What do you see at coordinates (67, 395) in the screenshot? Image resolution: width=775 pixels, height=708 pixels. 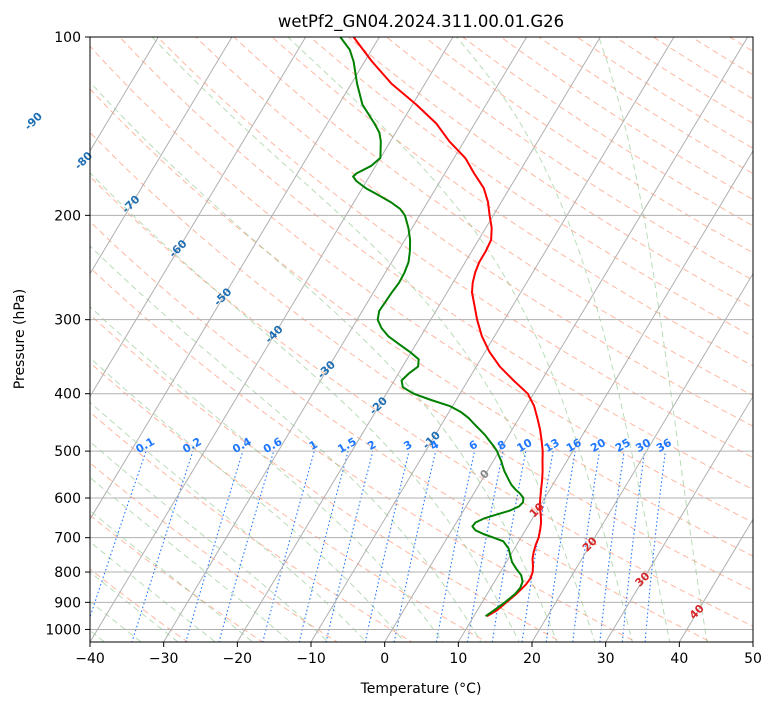 I see `y-tick-label: 400` at bounding box center [67, 395].